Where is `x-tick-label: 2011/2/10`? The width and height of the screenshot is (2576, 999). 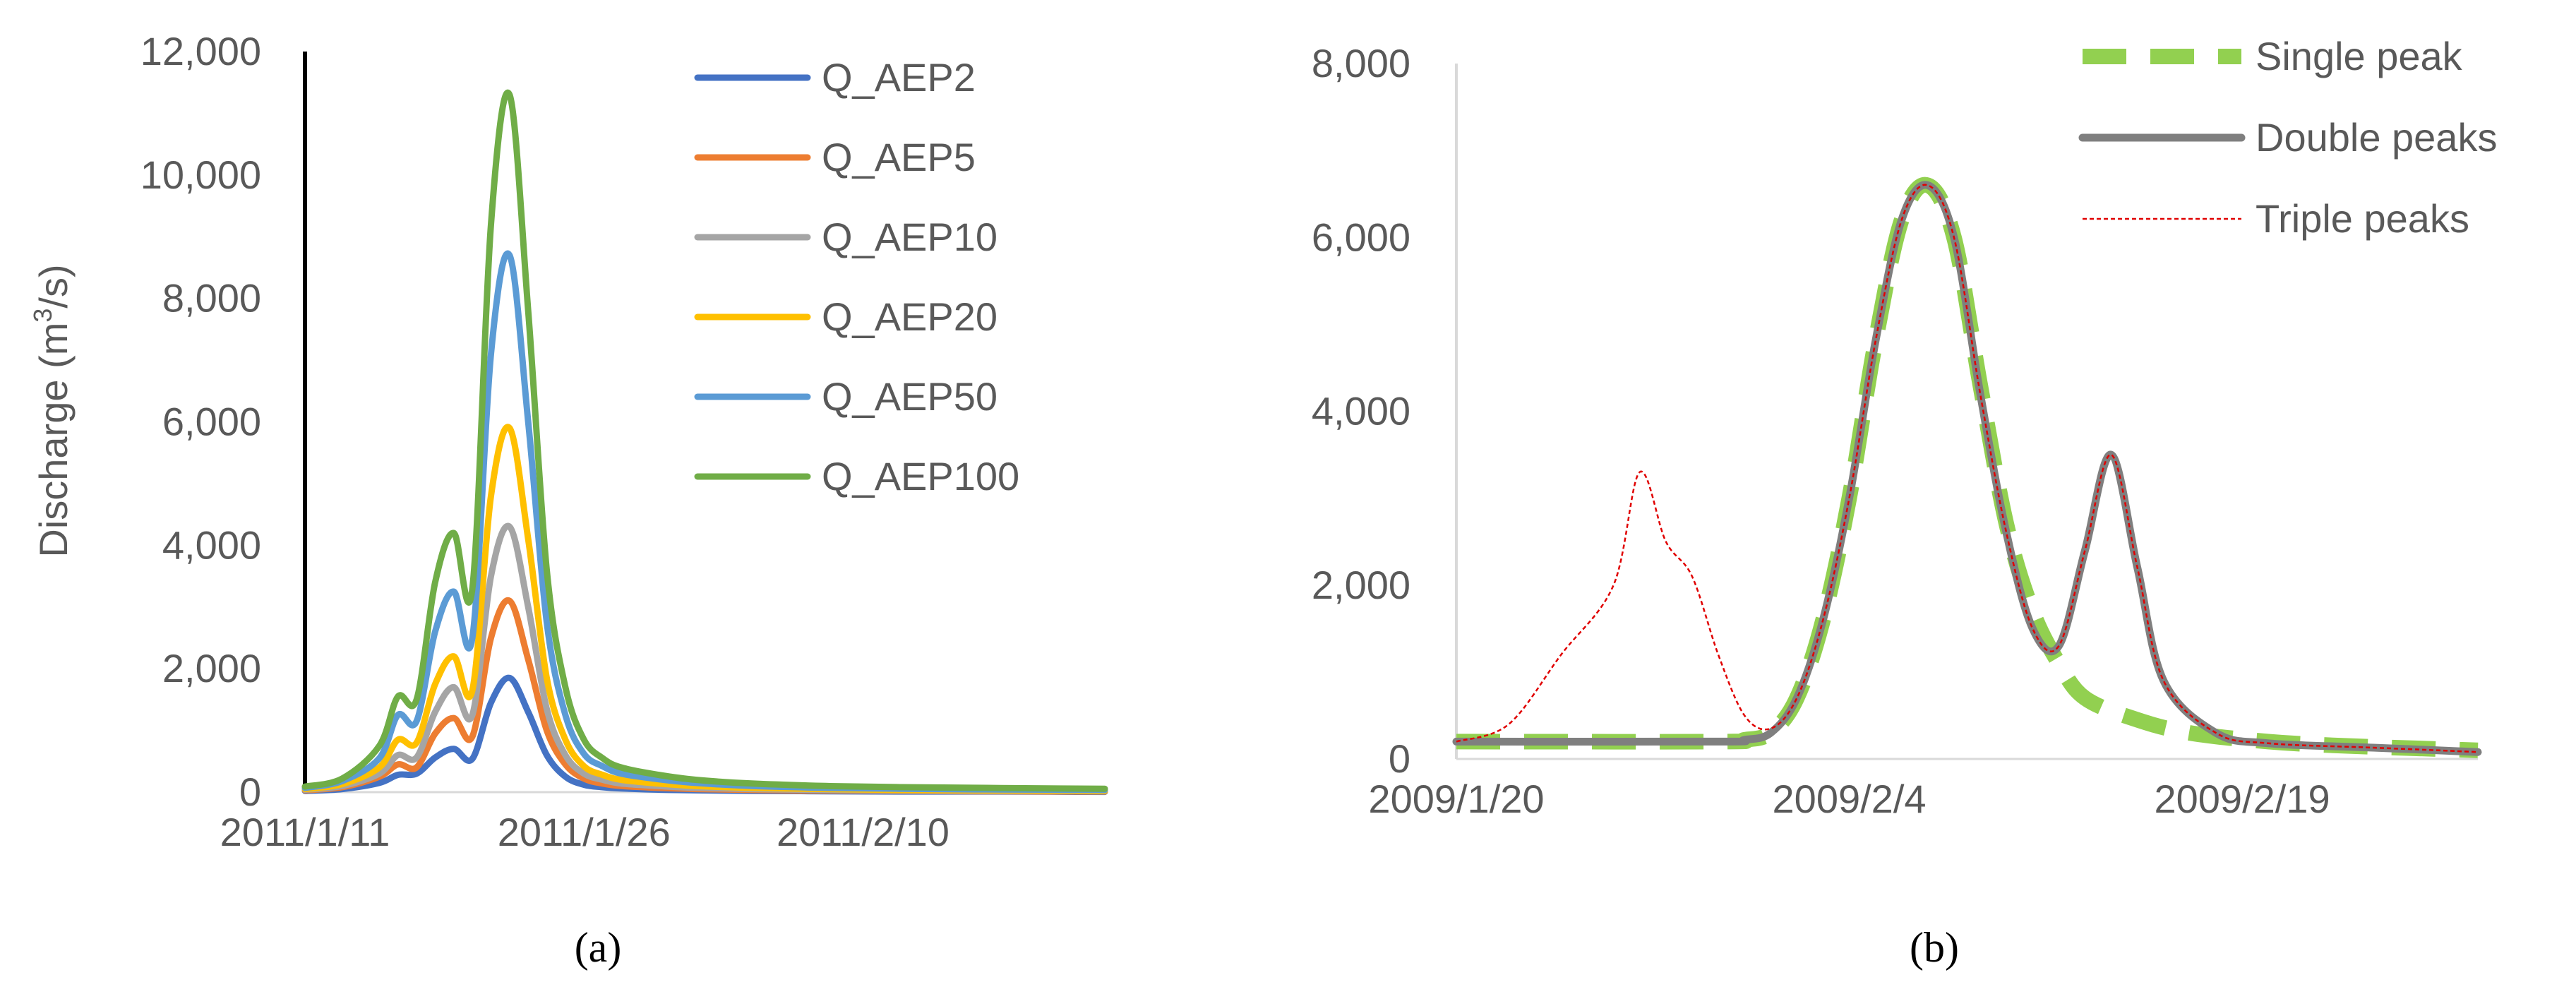 x-tick-label: 2011/2/10 is located at coordinates (863, 832).